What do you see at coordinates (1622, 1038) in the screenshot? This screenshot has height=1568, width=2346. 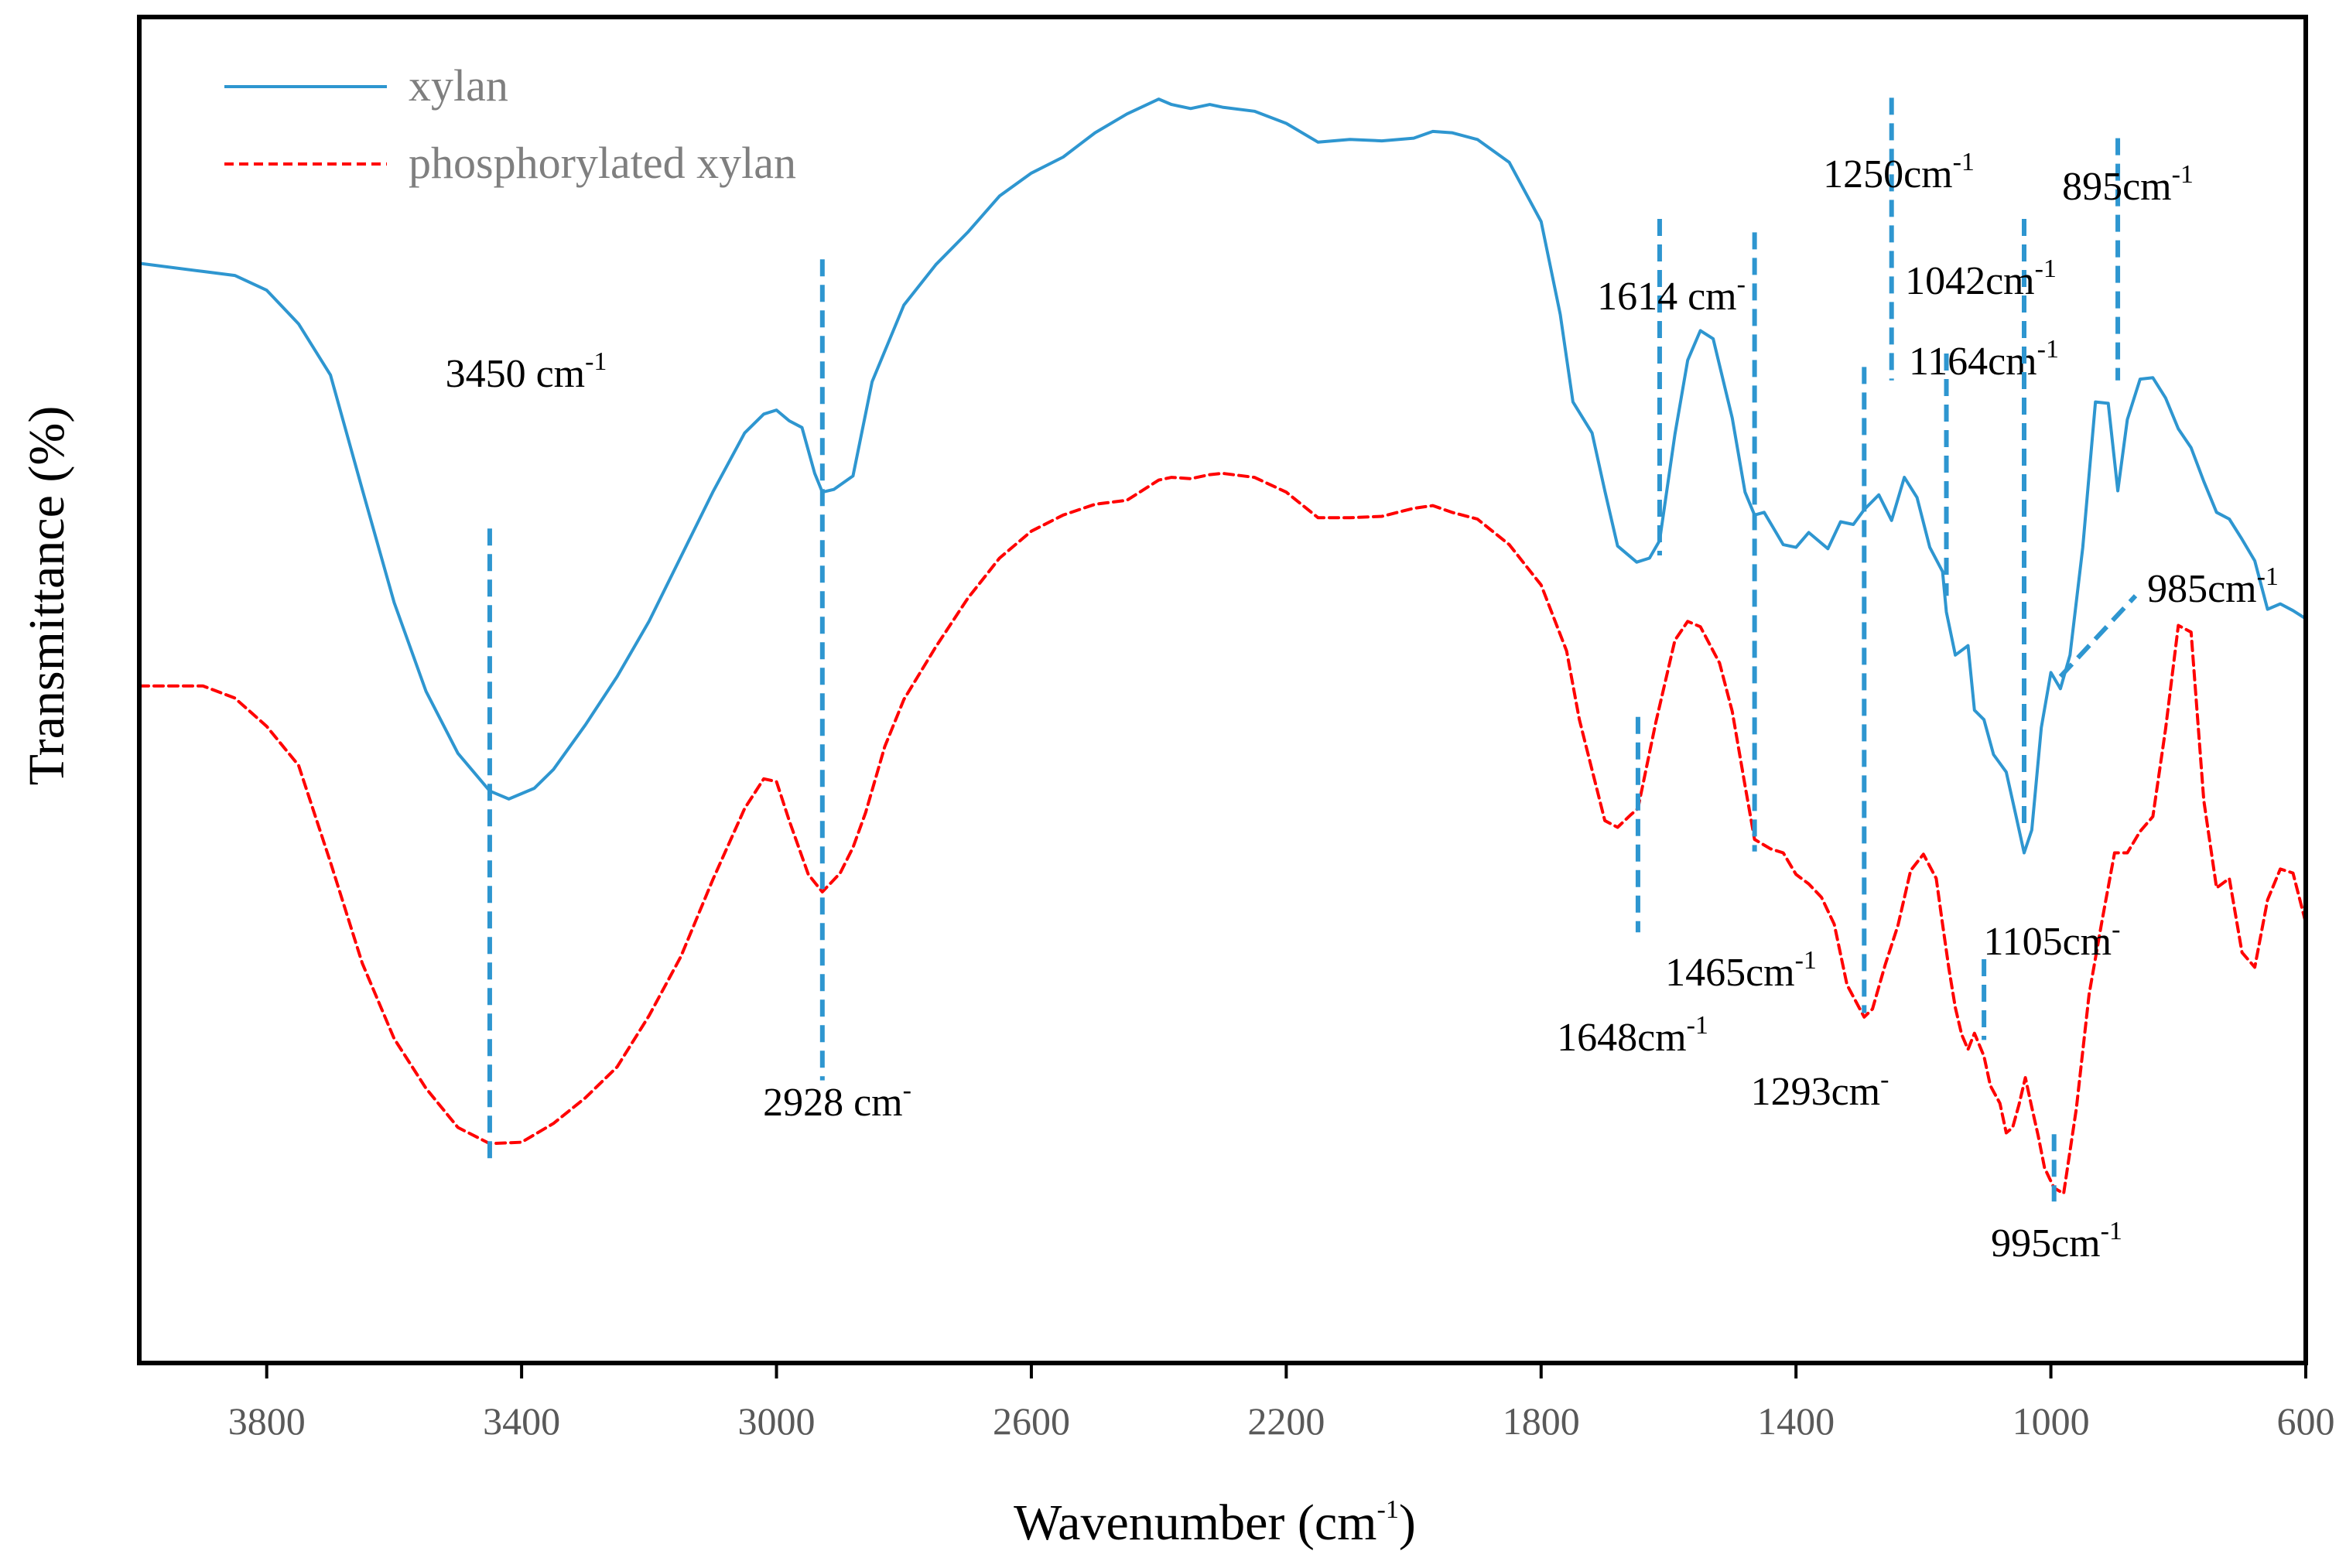 I see `peak-label-main: 1648cm` at bounding box center [1622, 1038].